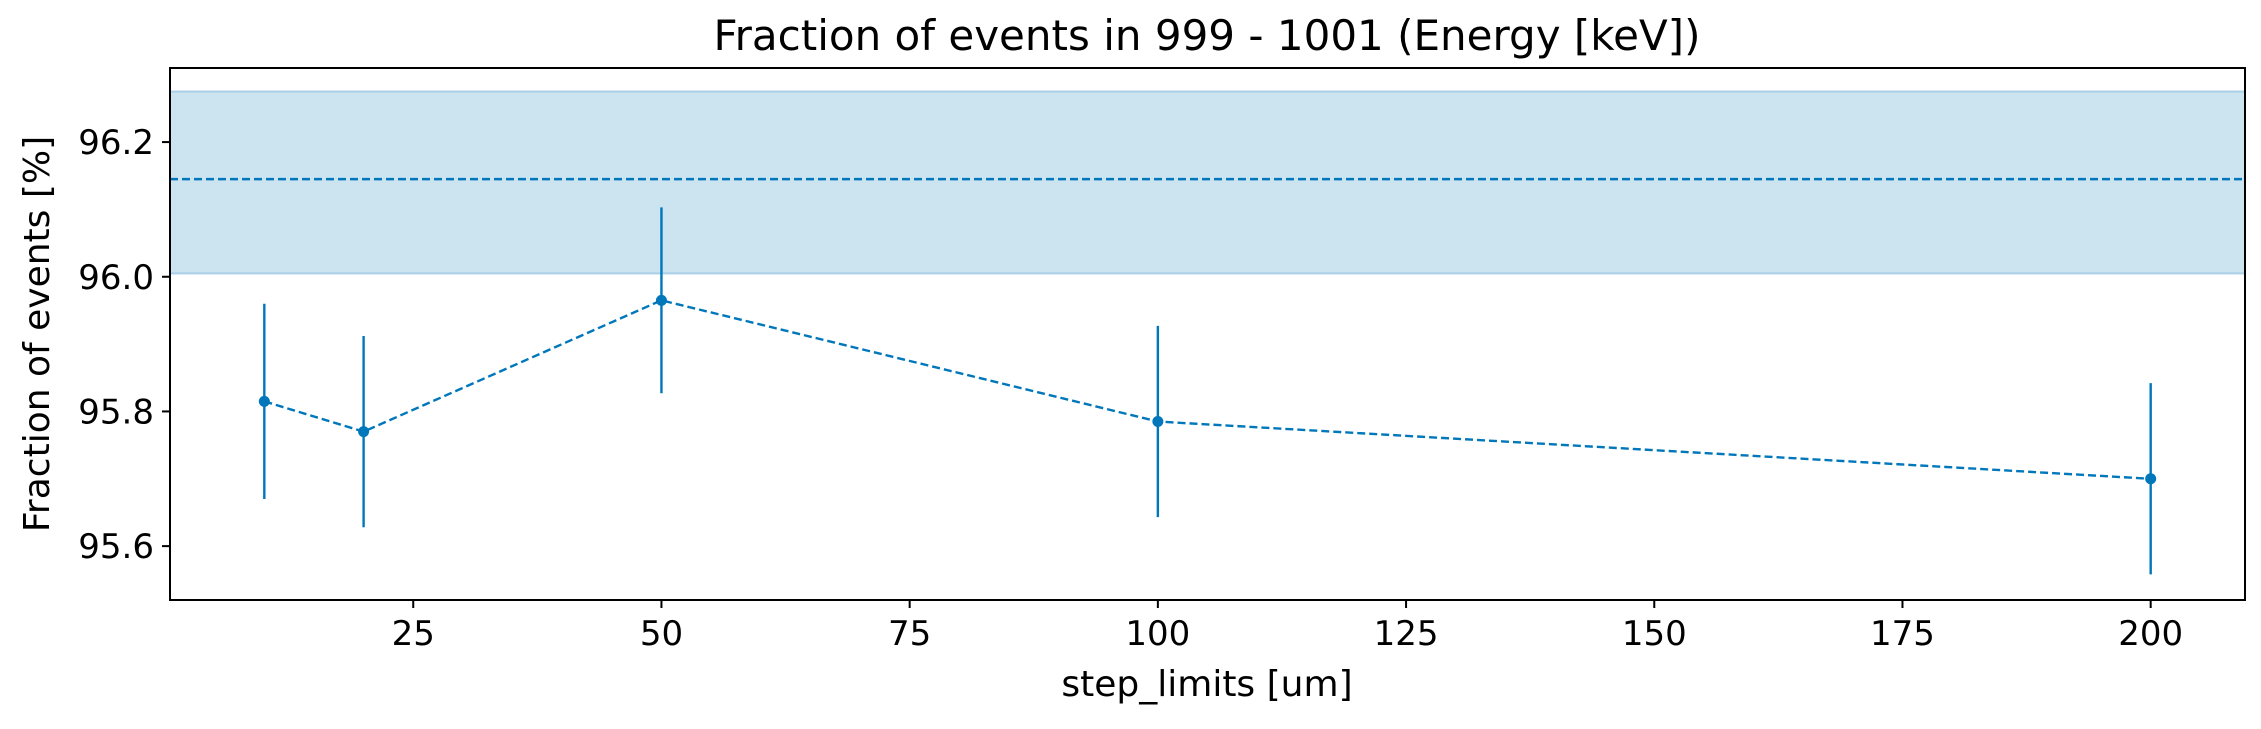 The height and width of the screenshot is (729, 2261). What do you see at coordinates (1287, 627) in the screenshot?
I see `x-axis-ticks: 25 50 75 100 125 150 175 200` at bounding box center [1287, 627].